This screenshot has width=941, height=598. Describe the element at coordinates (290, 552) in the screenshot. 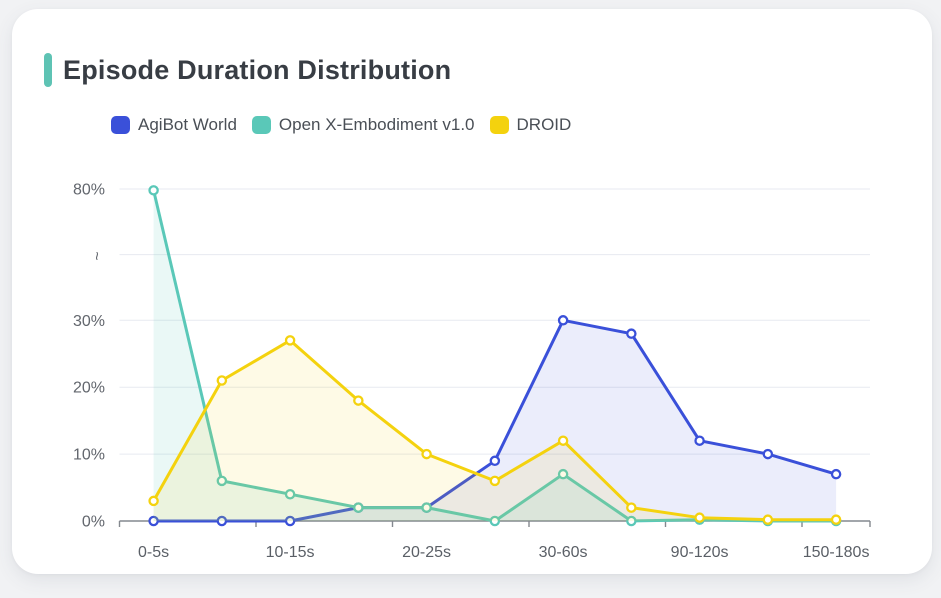

I see `x-axis-label: 10-15s` at that location.